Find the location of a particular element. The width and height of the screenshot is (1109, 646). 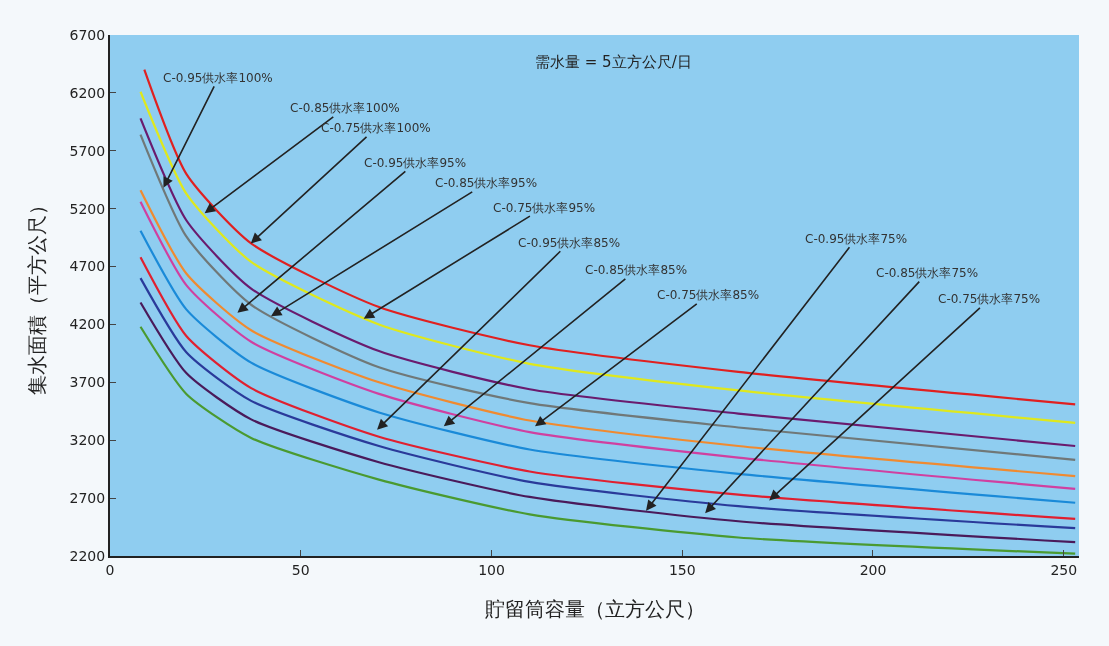

x-tick-label: 0 is located at coordinates (110, 569).